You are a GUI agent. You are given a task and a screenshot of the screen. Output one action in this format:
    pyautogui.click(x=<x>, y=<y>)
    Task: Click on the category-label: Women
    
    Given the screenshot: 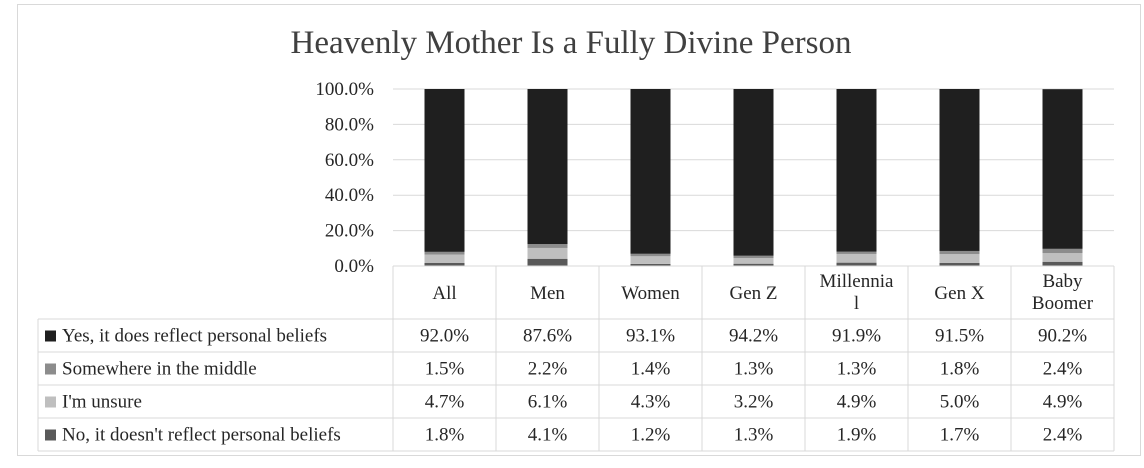 What is the action you would take?
    pyautogui.click(x=650, y=293)
    